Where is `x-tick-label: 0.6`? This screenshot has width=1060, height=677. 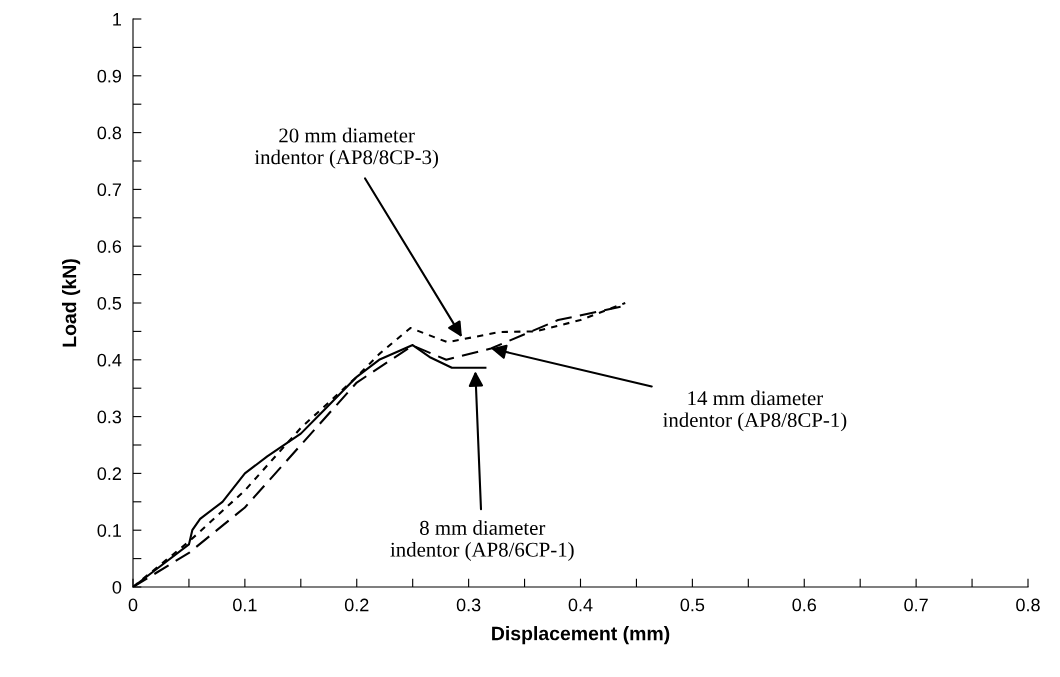
x-tick-label: 0.6 is located at coordinates (804, 605).